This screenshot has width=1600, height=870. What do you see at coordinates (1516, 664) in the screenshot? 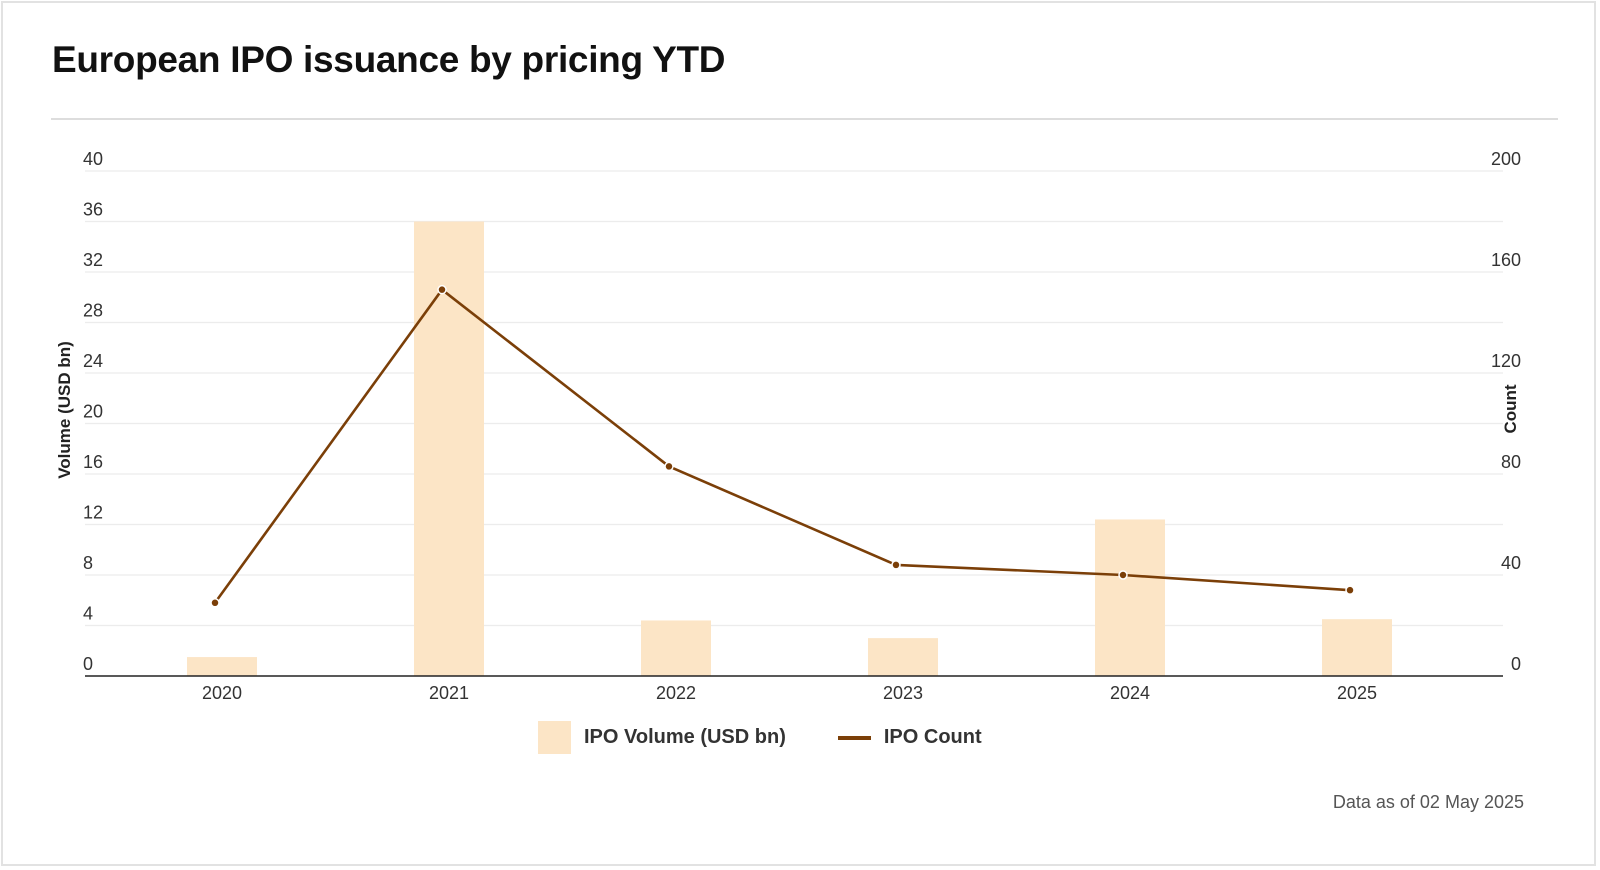
I see `y-right-tick-label: 0` at bounding box center [1516, 664].